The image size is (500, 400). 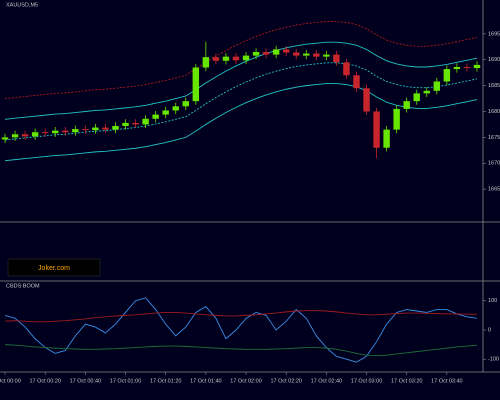 What do you see at coordinates (10, 381) in the screenshot?
I see `x-tick-label: 17 Oct 00:00` at bounding box center [10, 381].